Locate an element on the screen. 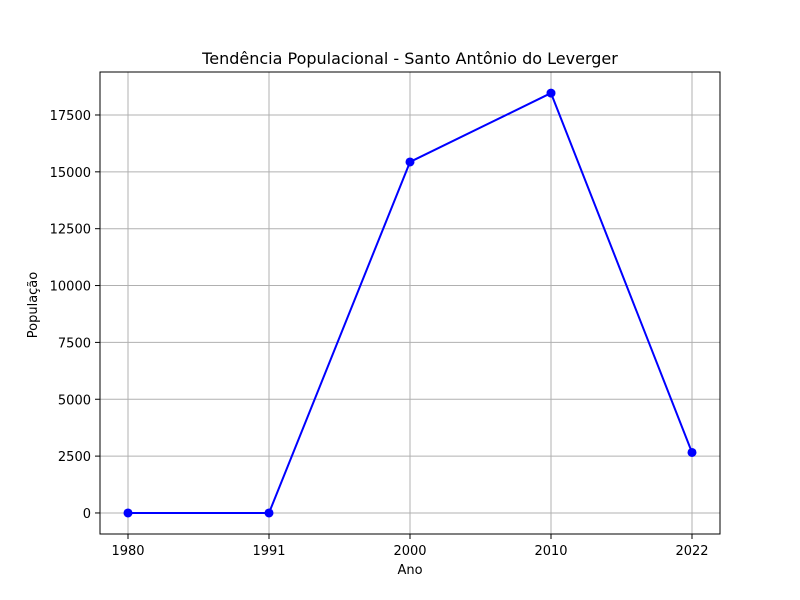 Image resolution: width=800 pixels, height=600 pixels. x-tick-label: 2010 is located at coordinates (550, 551).